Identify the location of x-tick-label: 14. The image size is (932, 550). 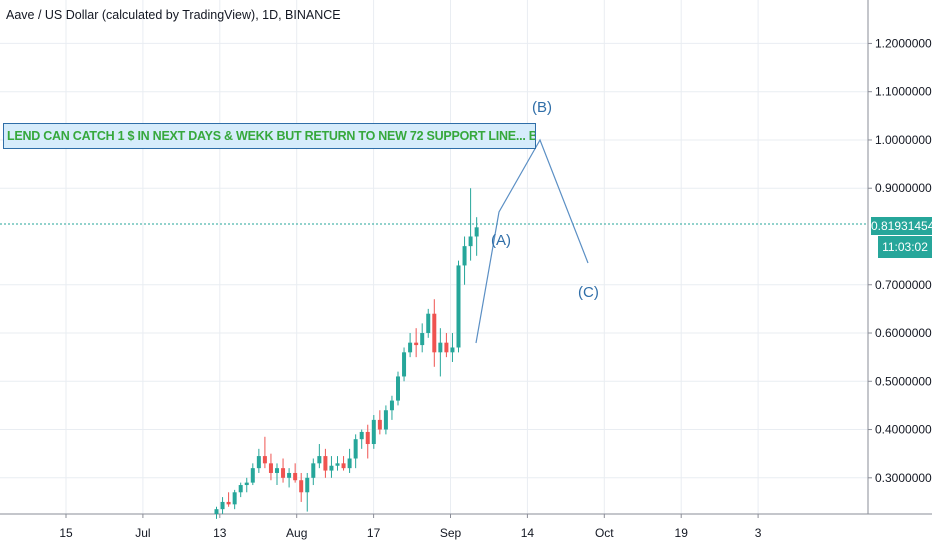
(528, 533).